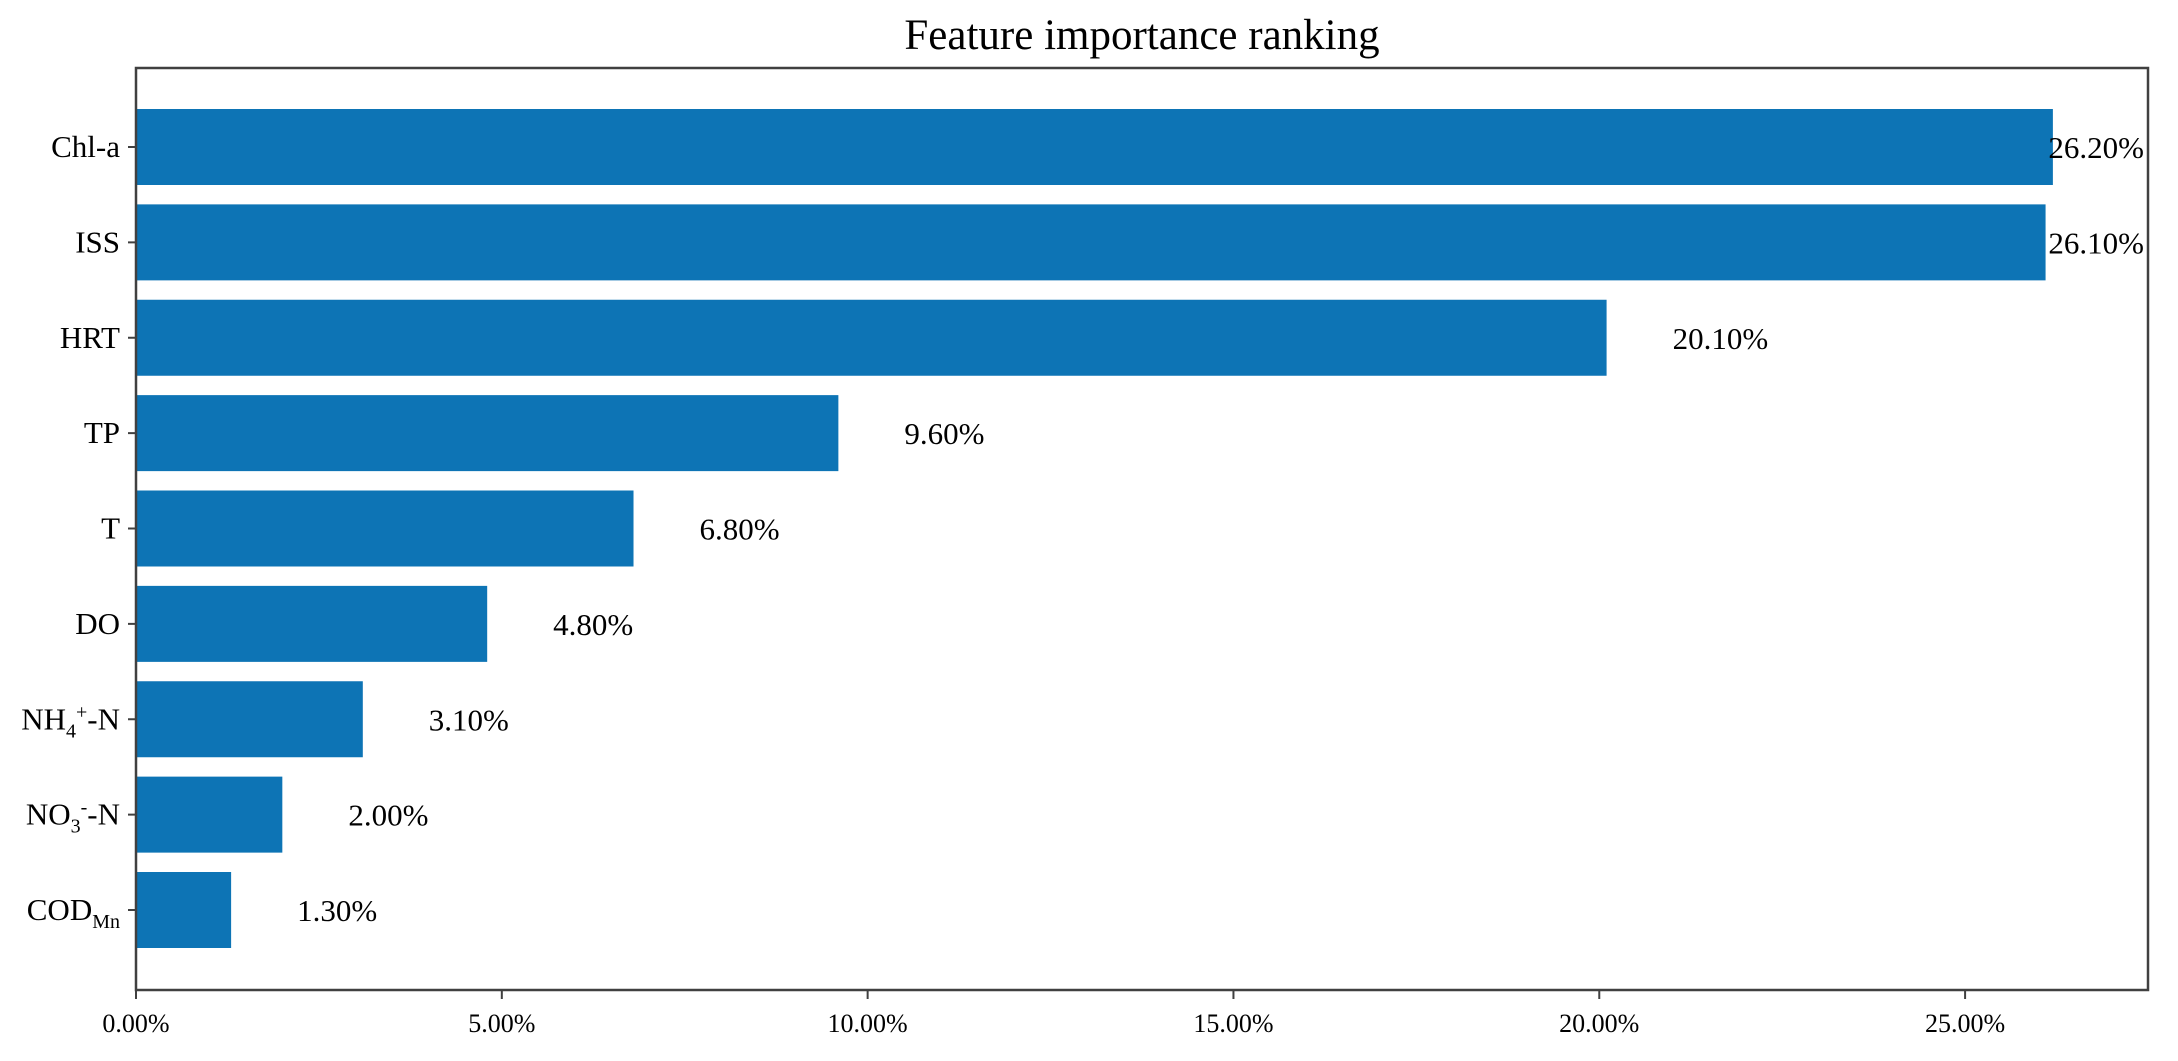 The image size is (2178, 1061). What do you see at coordinates (73, 817) in the screenshot?
I see `category-label: NO3--N` at bounding box center [73, 817].